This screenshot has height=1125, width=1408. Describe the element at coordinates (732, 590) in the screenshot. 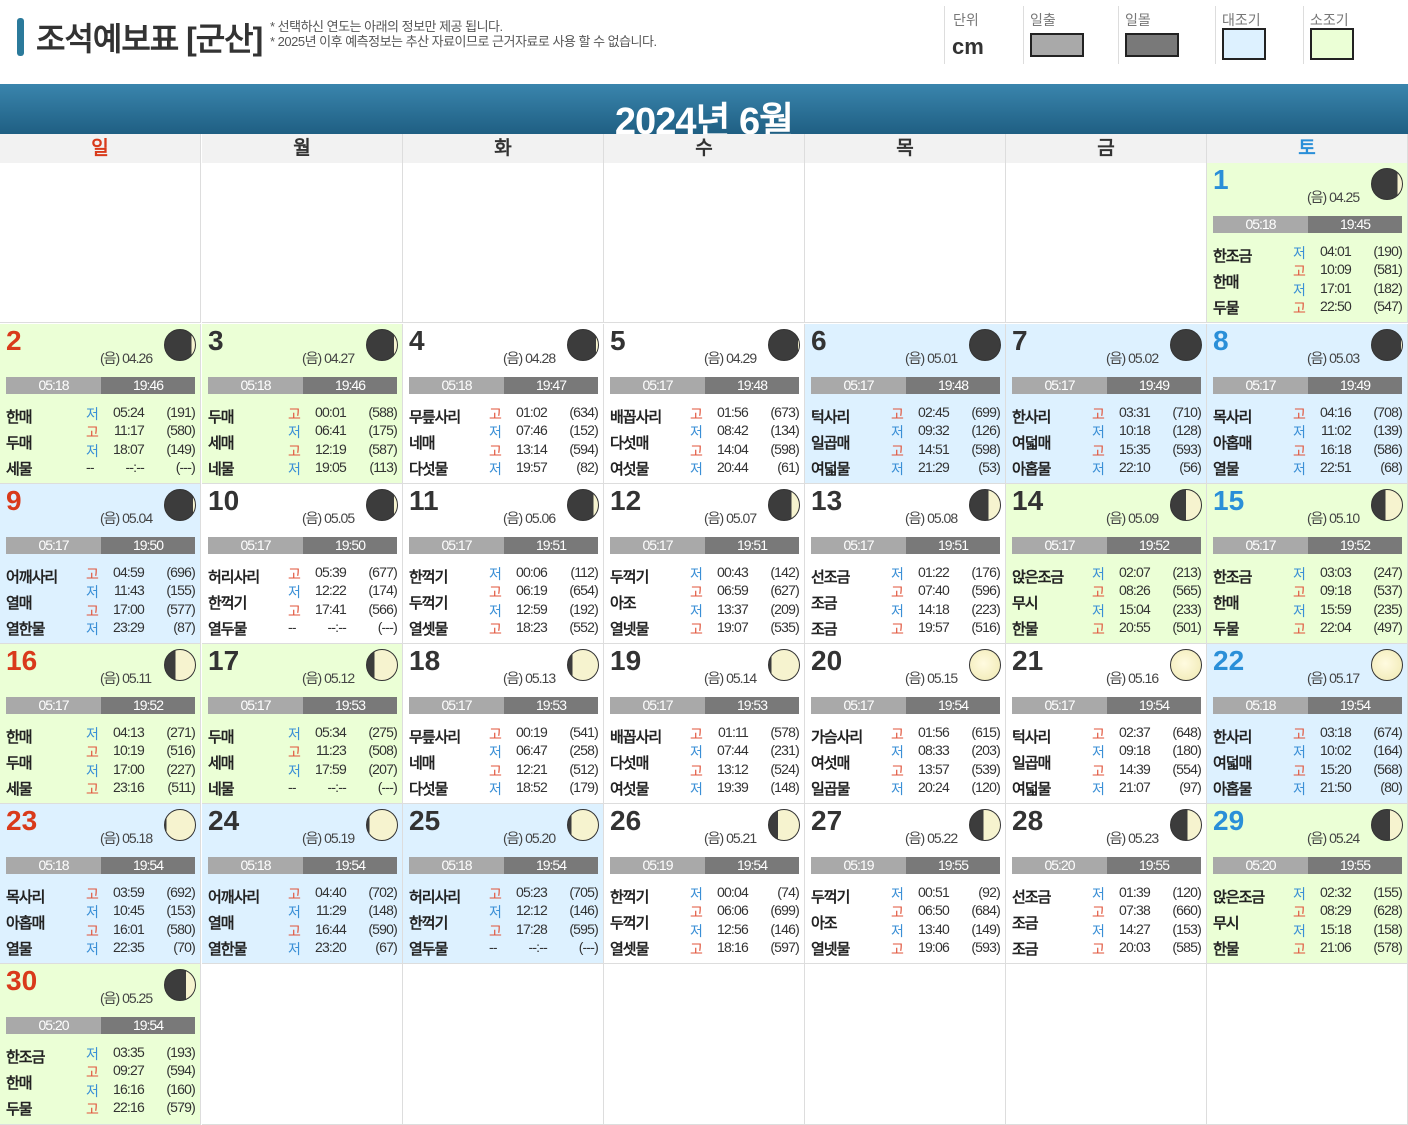

I see `tide-time: 06:59` at that location.